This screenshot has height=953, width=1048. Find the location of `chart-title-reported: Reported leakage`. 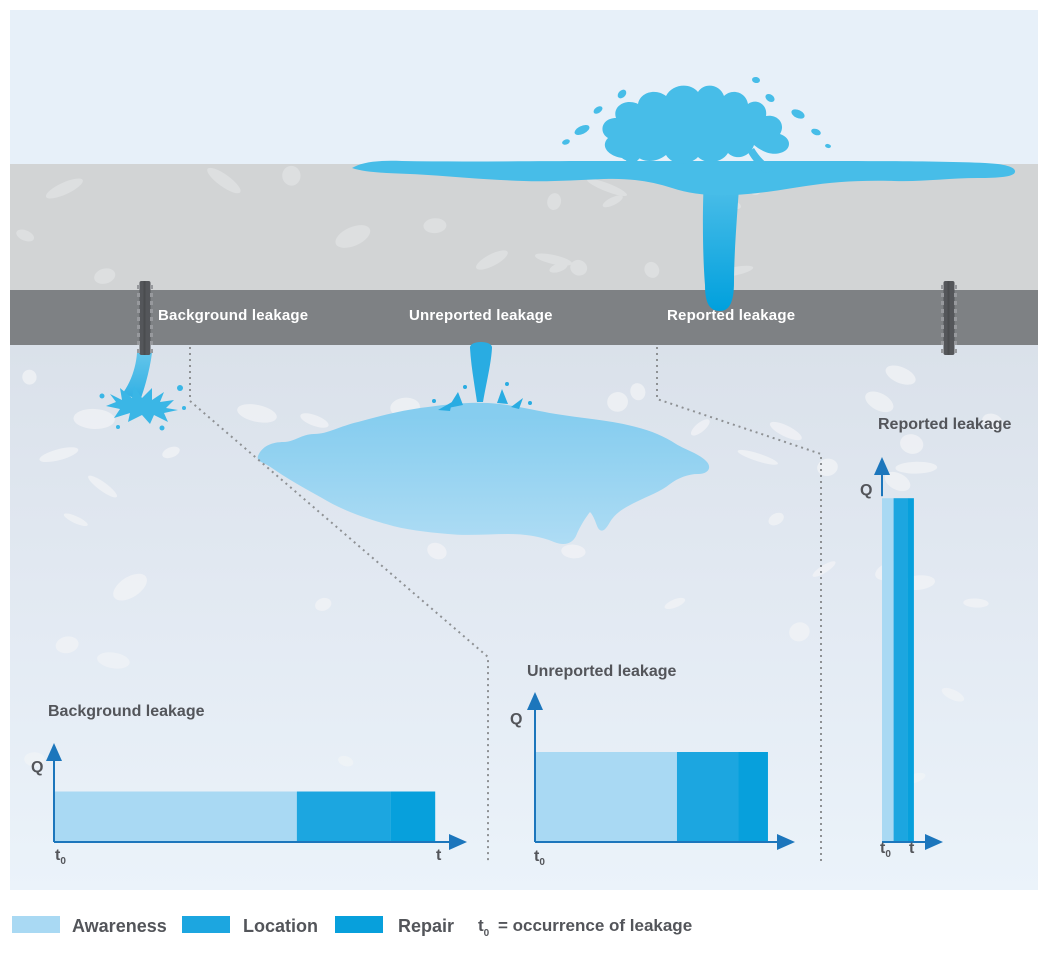

chart-title-reported: Reported leakage is located at coordinates (945, 424).